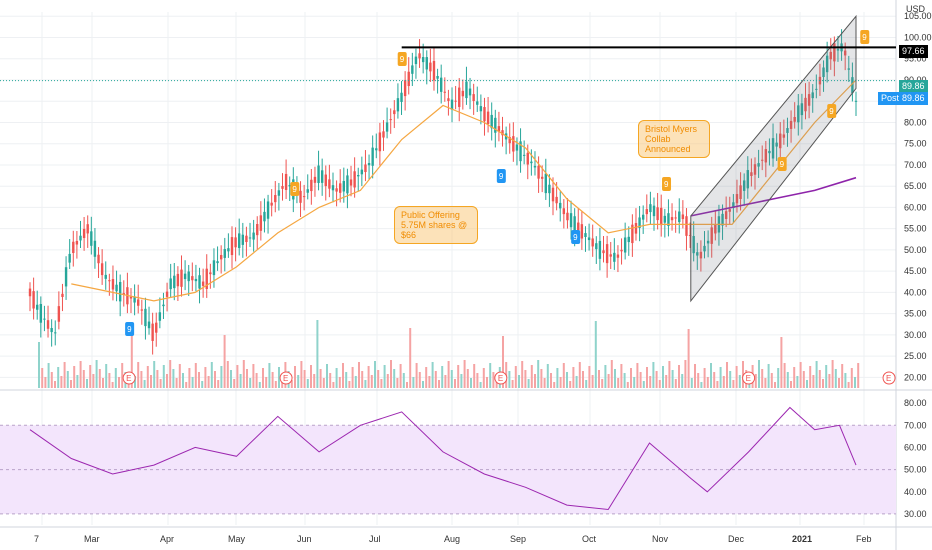 This screenshot has height=550, width=932. I want to click on earnings-marker, so click(501, 378).